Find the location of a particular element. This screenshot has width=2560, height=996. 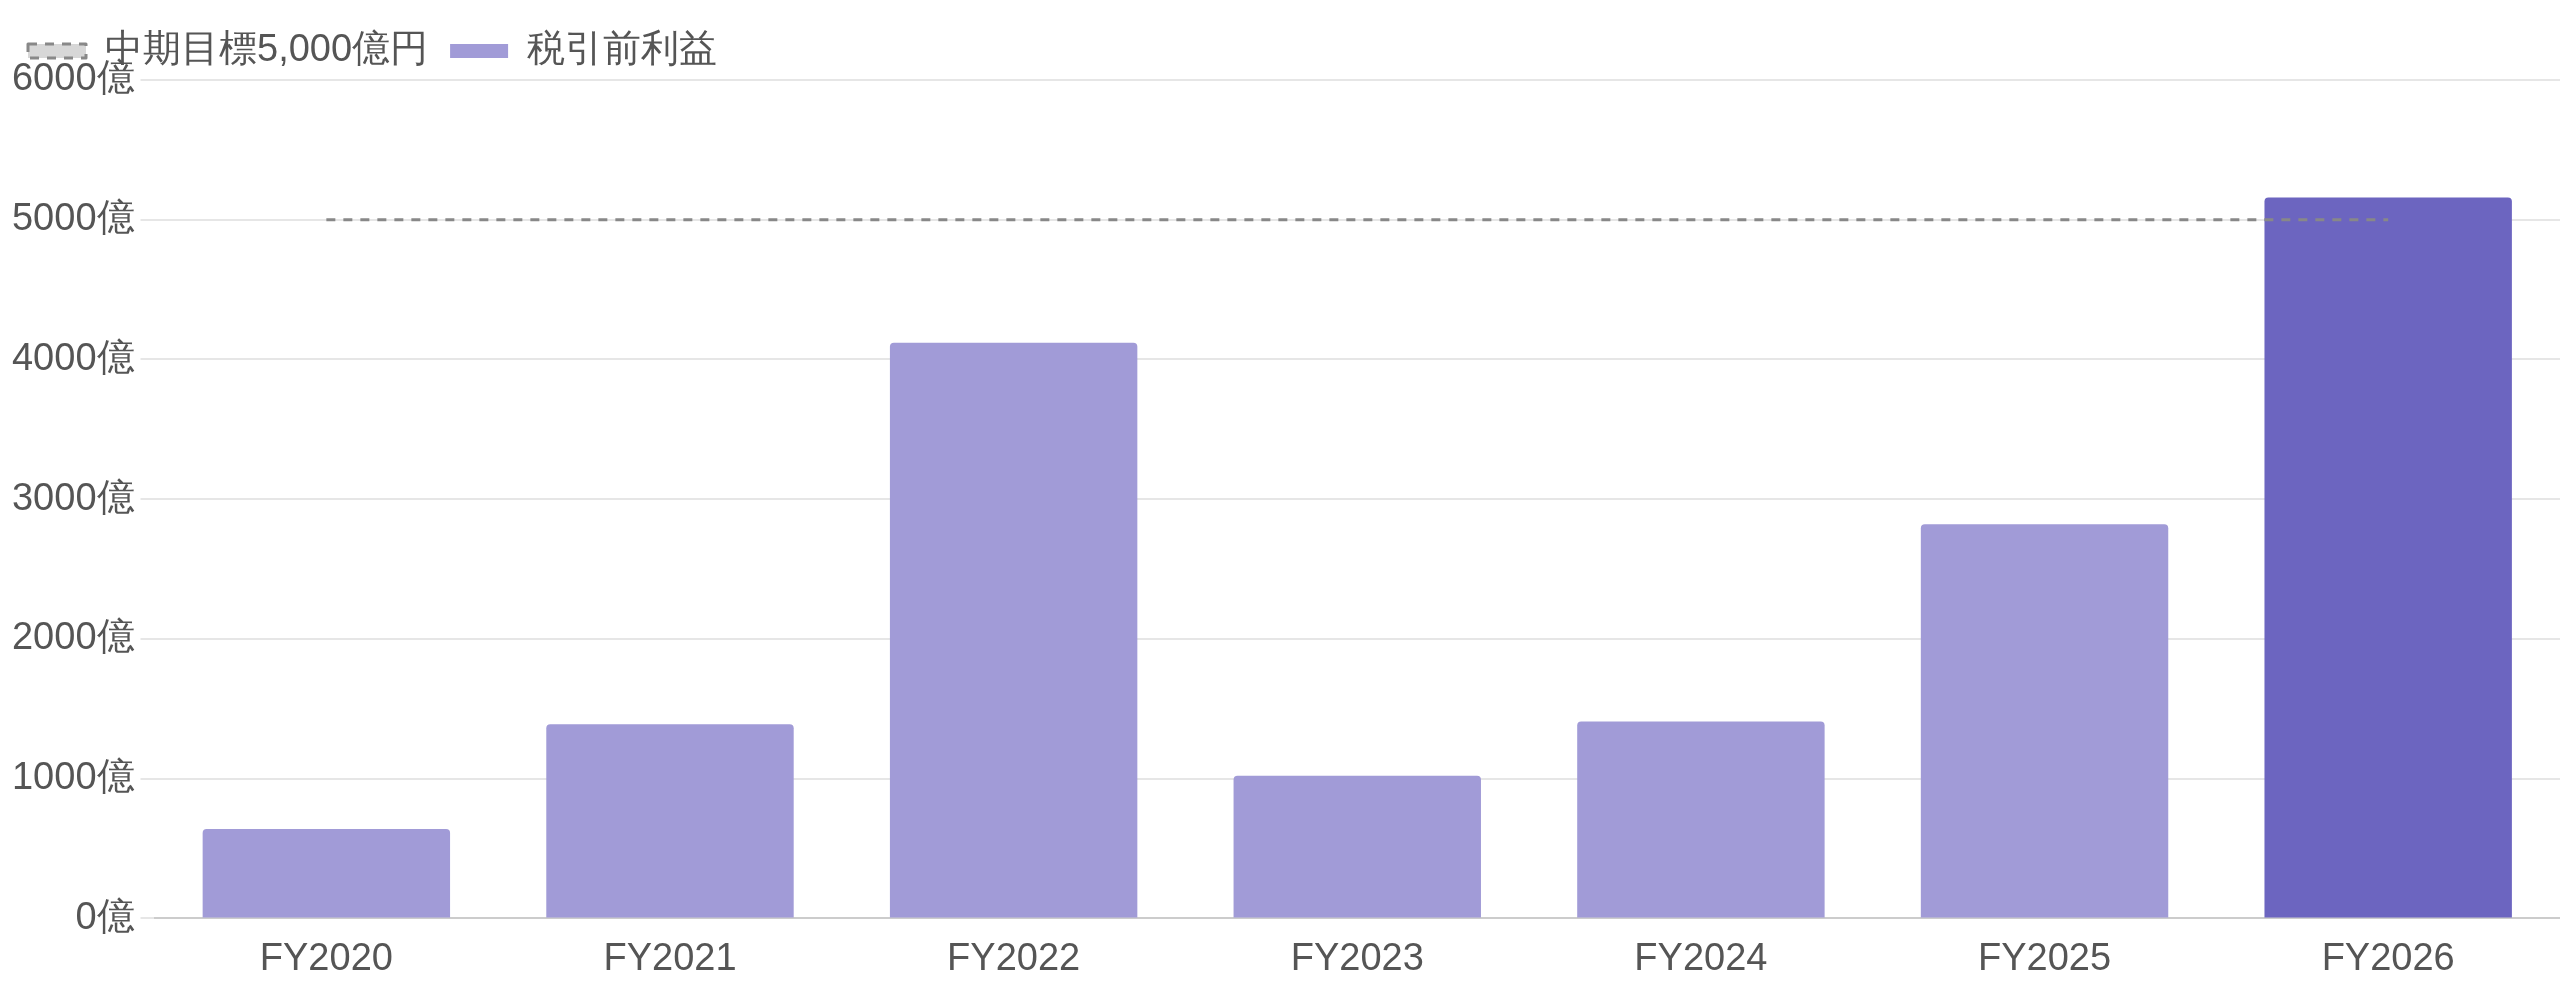

y-tick-label: 1000億 is located at coordinates (73, 776).